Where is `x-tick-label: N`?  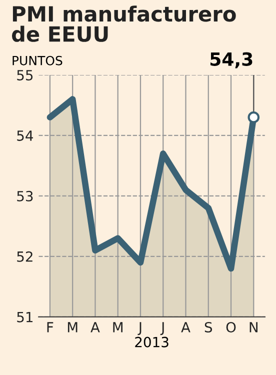
x-tick-label: N is located at coordinates (254, 327).